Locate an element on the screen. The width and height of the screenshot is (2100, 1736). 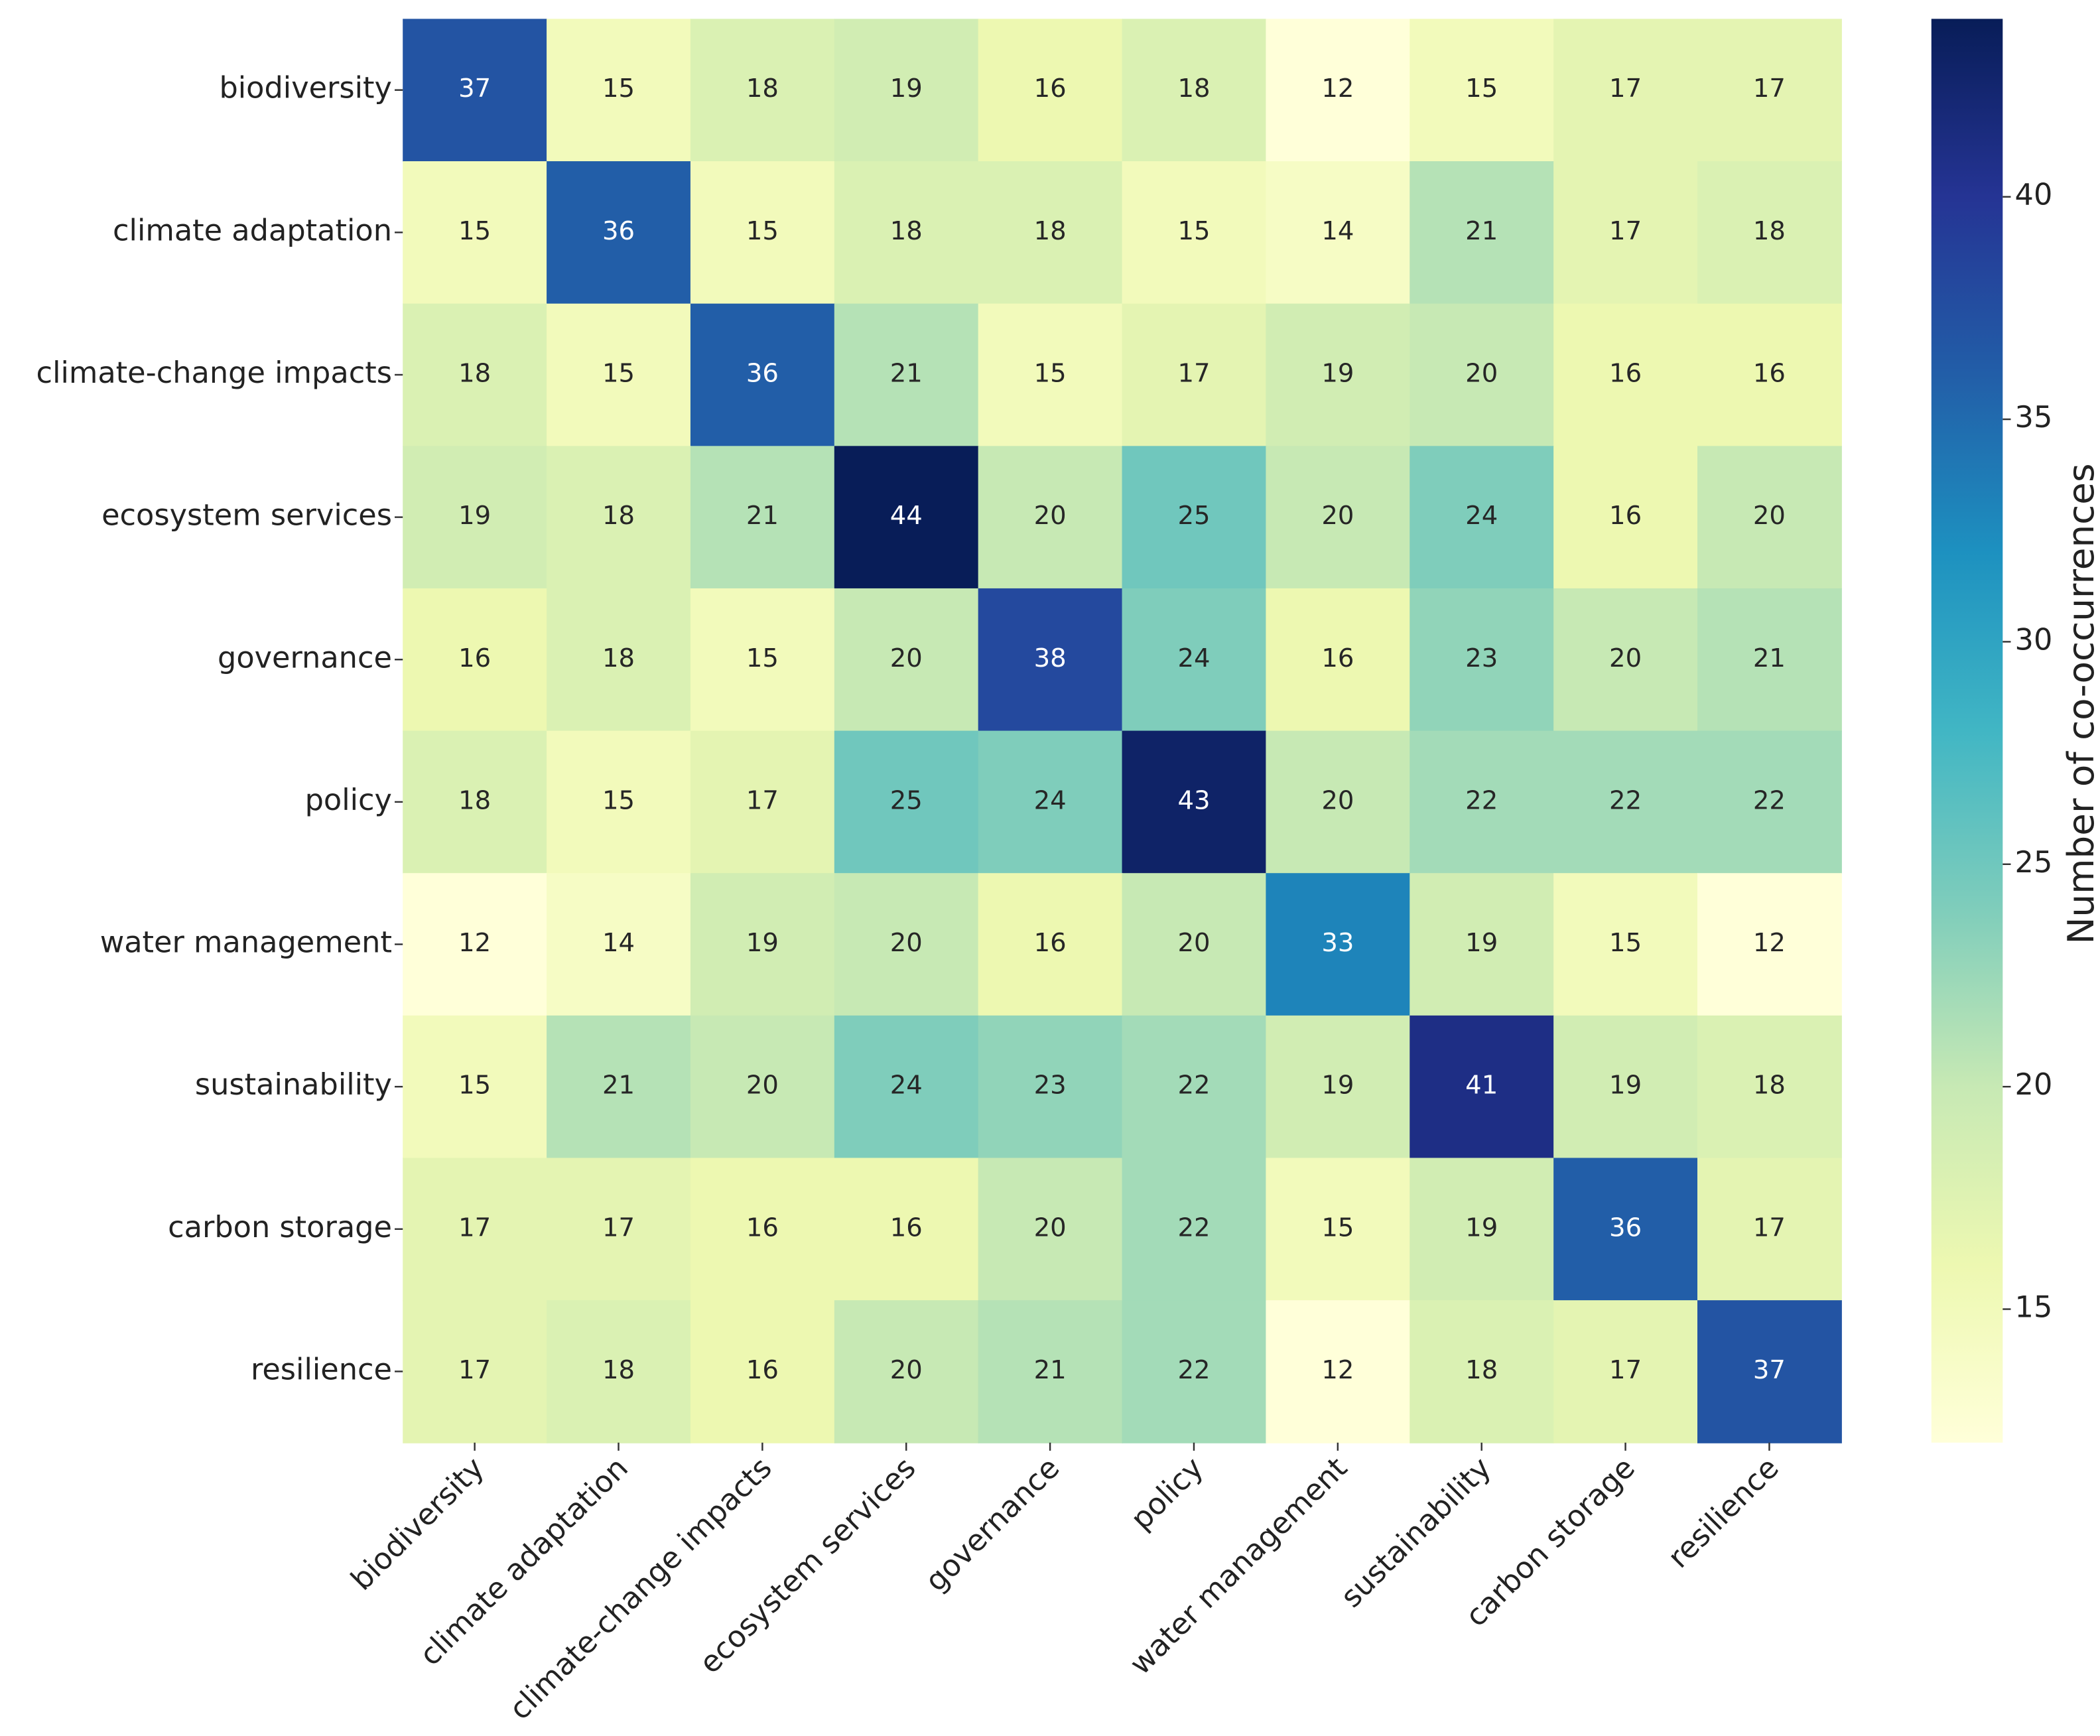
colorbar-label: Number of co-occurrences is located at coordinates (2080, 703).